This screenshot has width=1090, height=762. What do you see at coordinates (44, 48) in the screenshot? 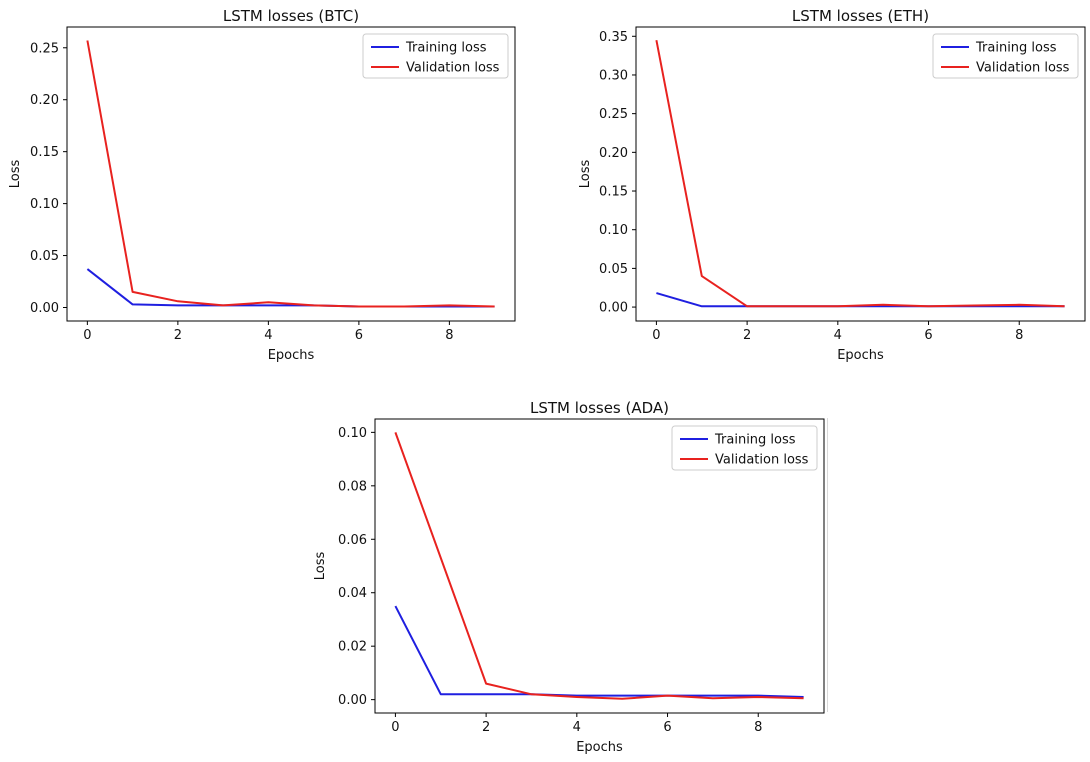
I see `y-tick-label-btc: 0.25` at bounding box center [44, 48].